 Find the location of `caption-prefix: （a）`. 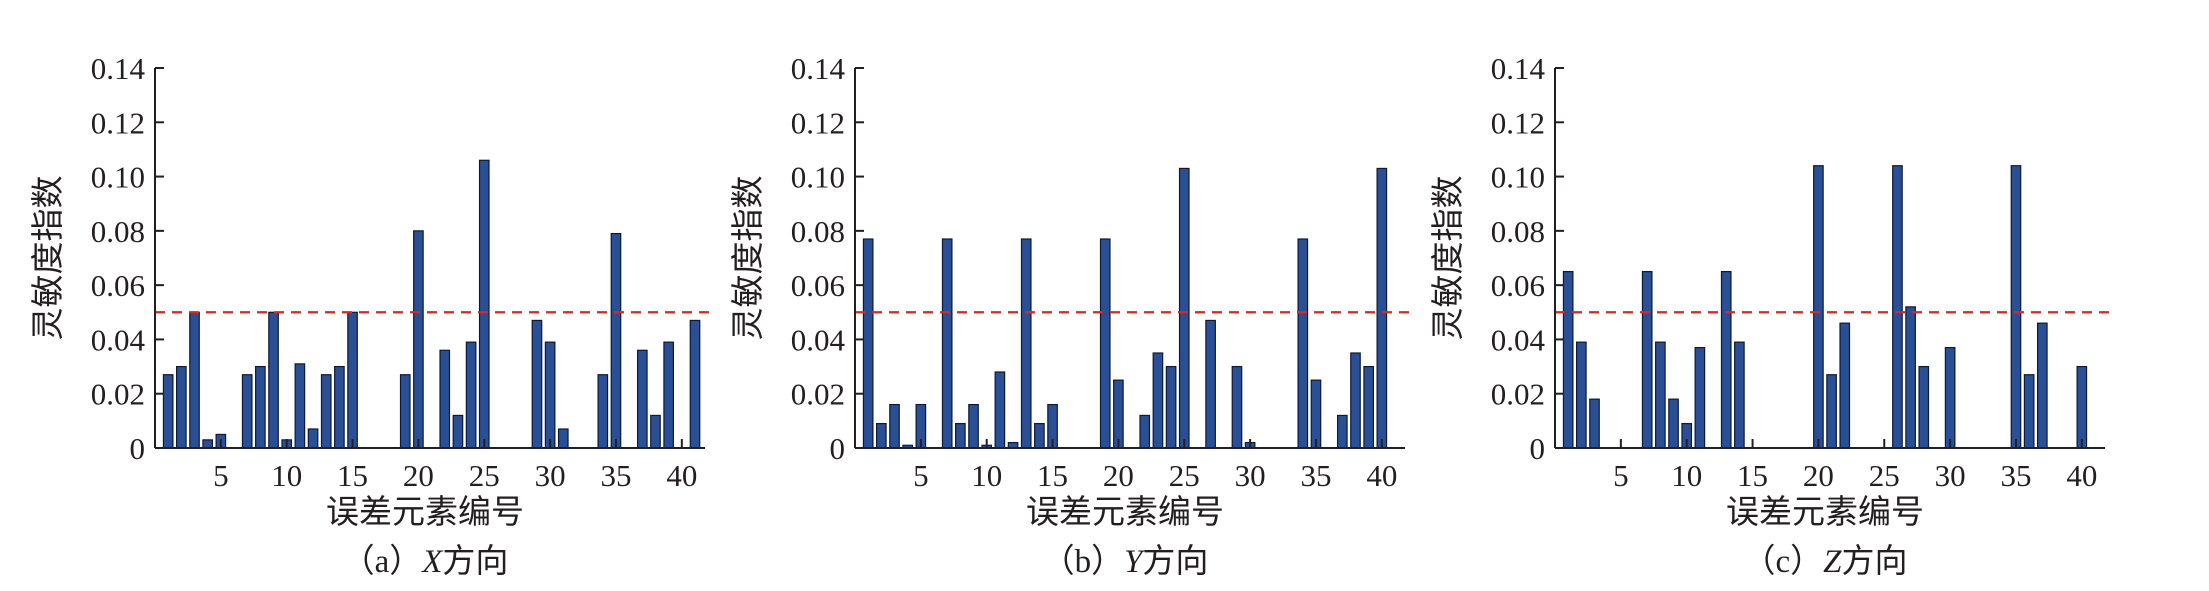

caption-prefix: （a） is located at coordinates (382, 562).